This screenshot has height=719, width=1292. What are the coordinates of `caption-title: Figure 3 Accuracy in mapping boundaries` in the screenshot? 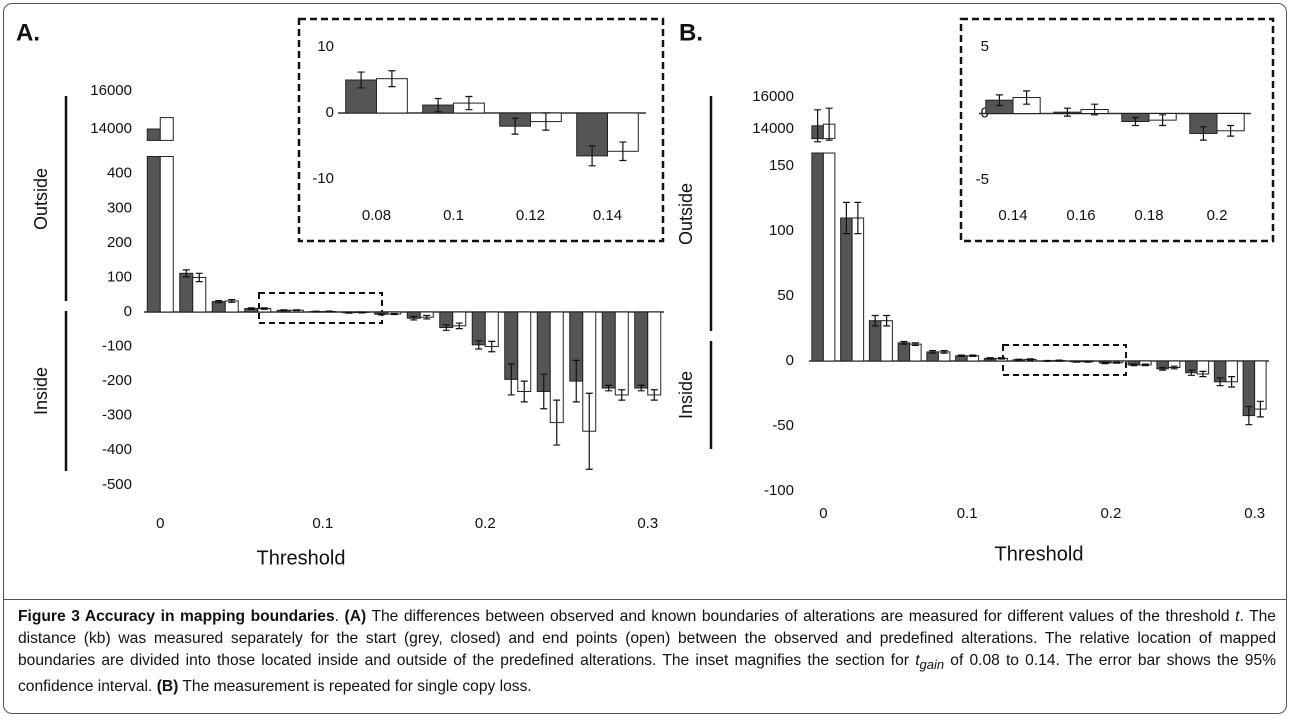 It's located at (176, 616).